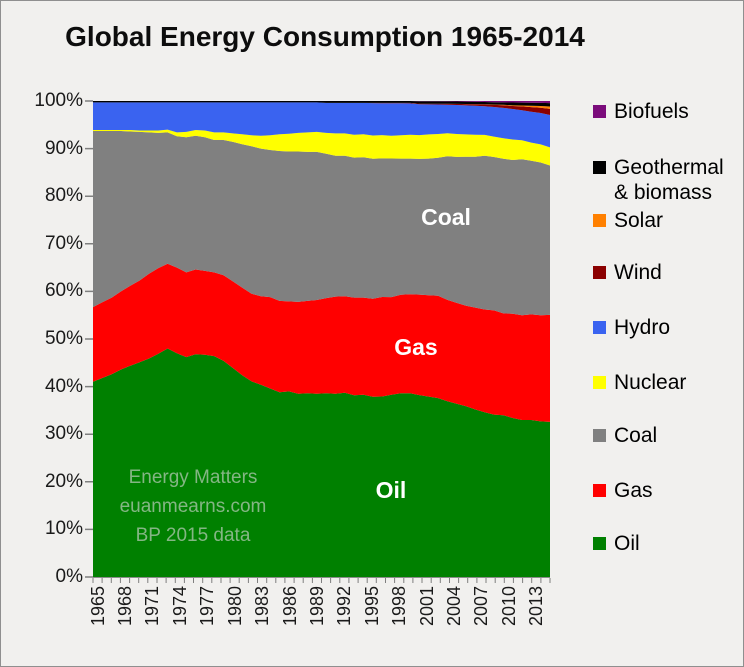 The height and width of the screenshot is (667, 744). What do you see at coordinates (193, 477) in the screenshot?
I see `watermark-line: Energy Matters` at bounding box center [193, 477].